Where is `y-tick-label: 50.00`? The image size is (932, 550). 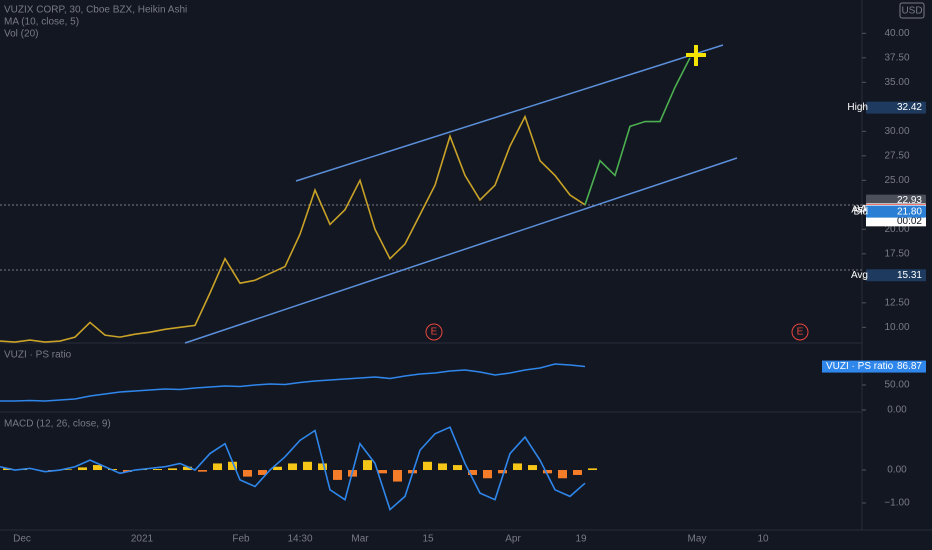 y-tick-label: 50.00 is located at coordinates (896, 385).